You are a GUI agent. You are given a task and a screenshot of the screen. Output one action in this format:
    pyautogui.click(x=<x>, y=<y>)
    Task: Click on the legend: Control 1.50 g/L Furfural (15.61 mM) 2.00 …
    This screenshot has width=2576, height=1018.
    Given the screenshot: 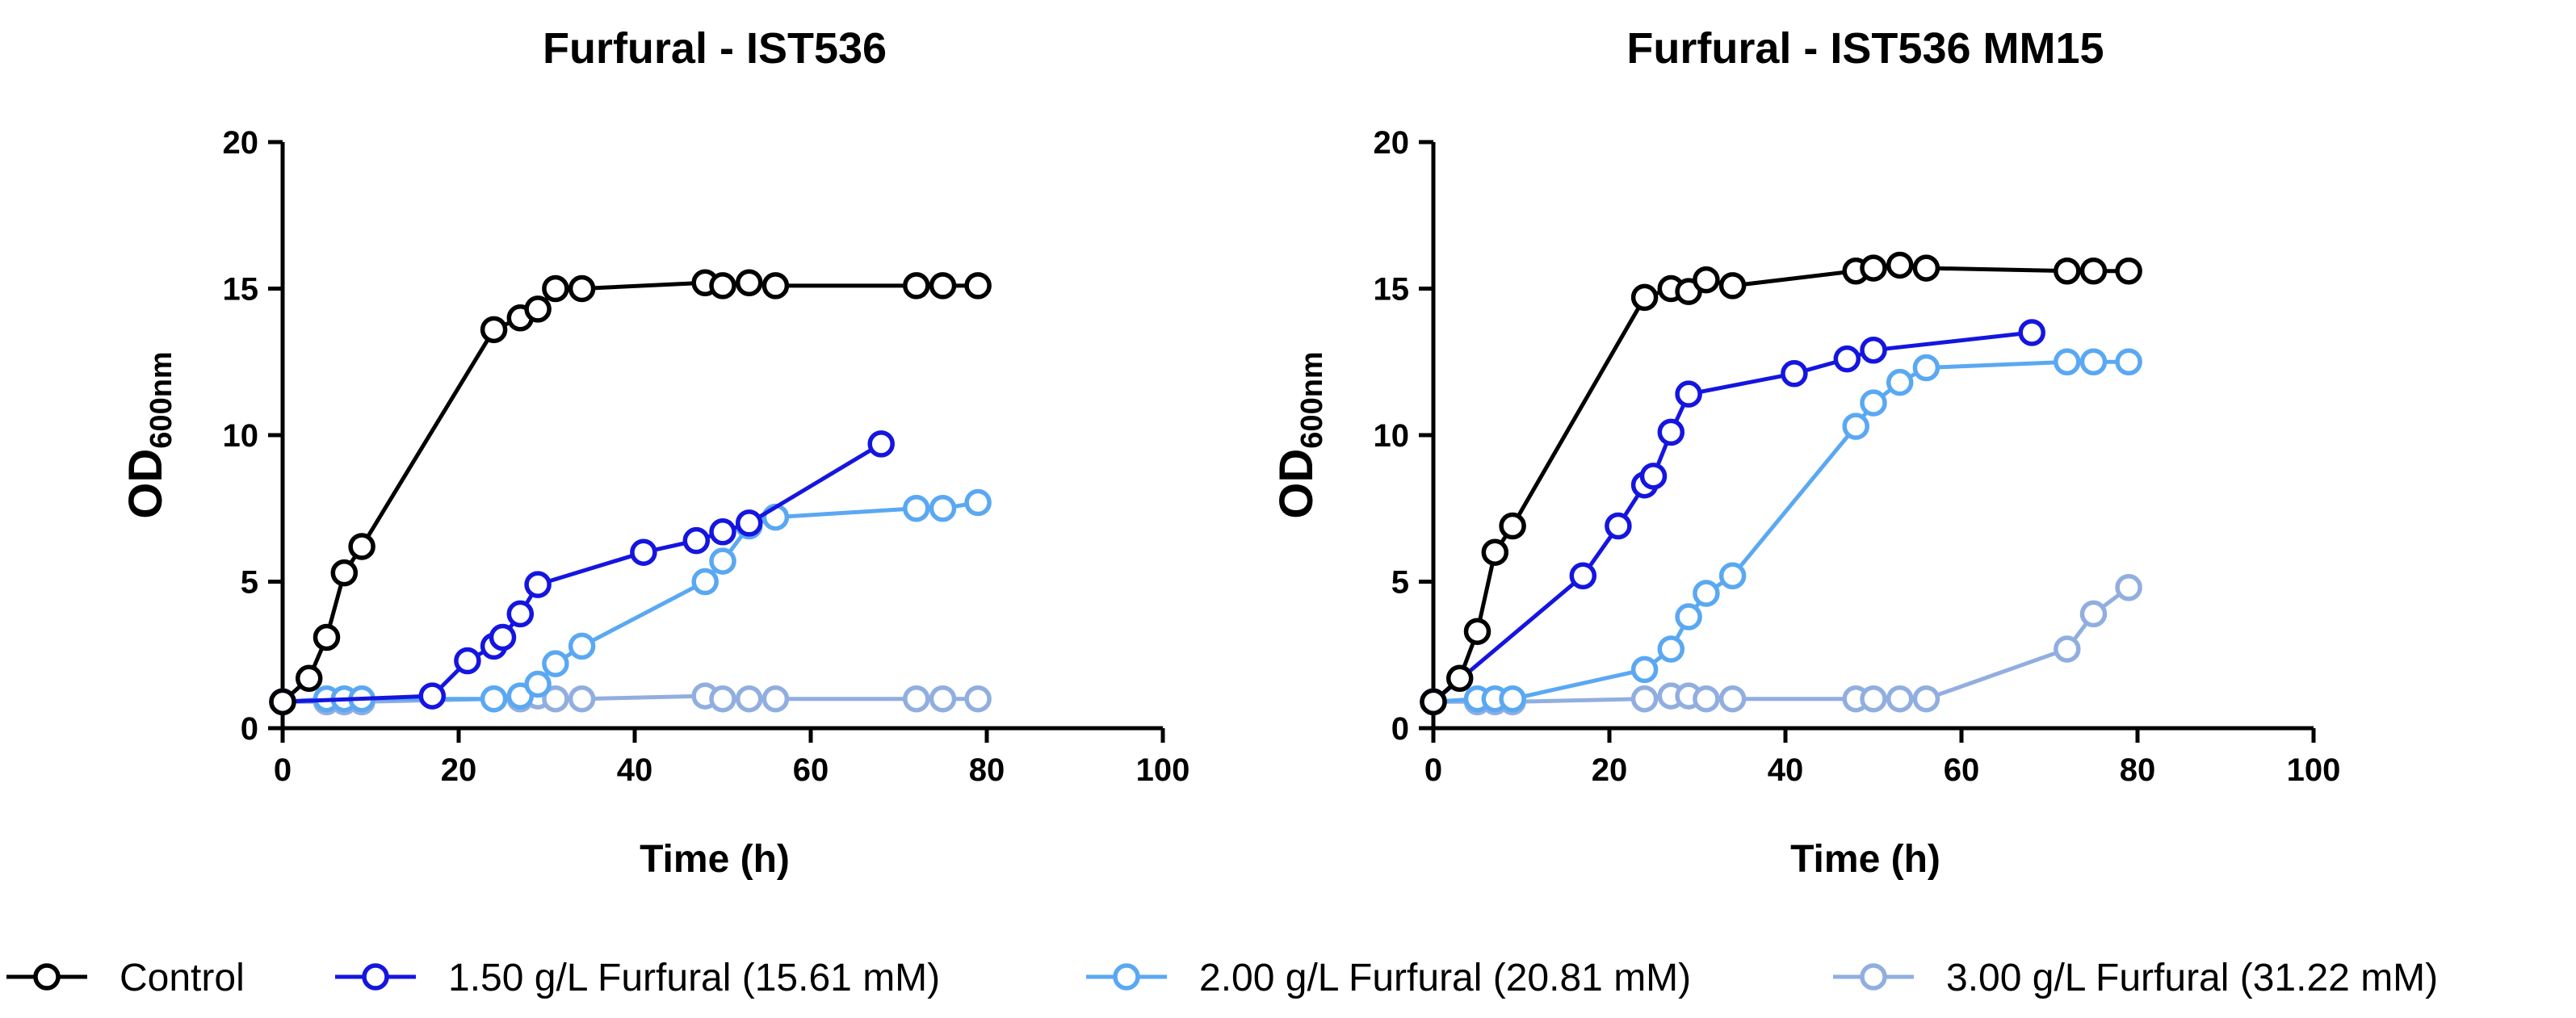 What is the action you would take?
    pyautogui.click(x=1222, y=978)
    